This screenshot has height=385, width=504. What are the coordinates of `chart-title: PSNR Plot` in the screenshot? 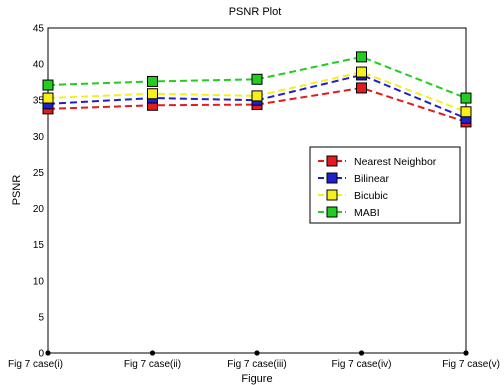 It's located at (255, 12).